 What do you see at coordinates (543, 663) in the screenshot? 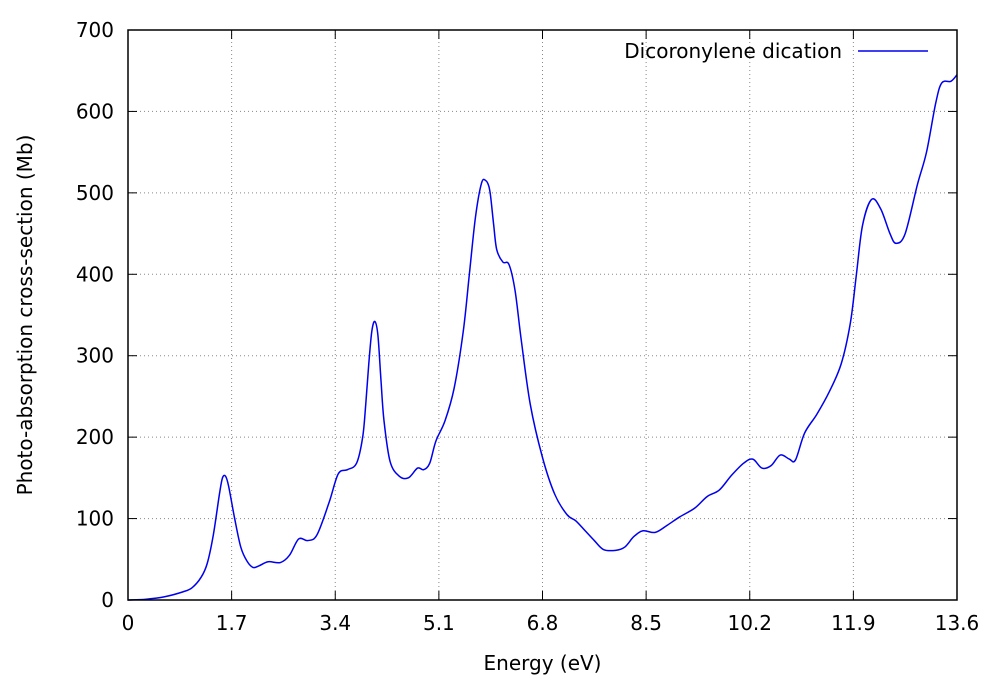
I see `x-axis-label: Energy (eV)` at bounding box center [543, 663].